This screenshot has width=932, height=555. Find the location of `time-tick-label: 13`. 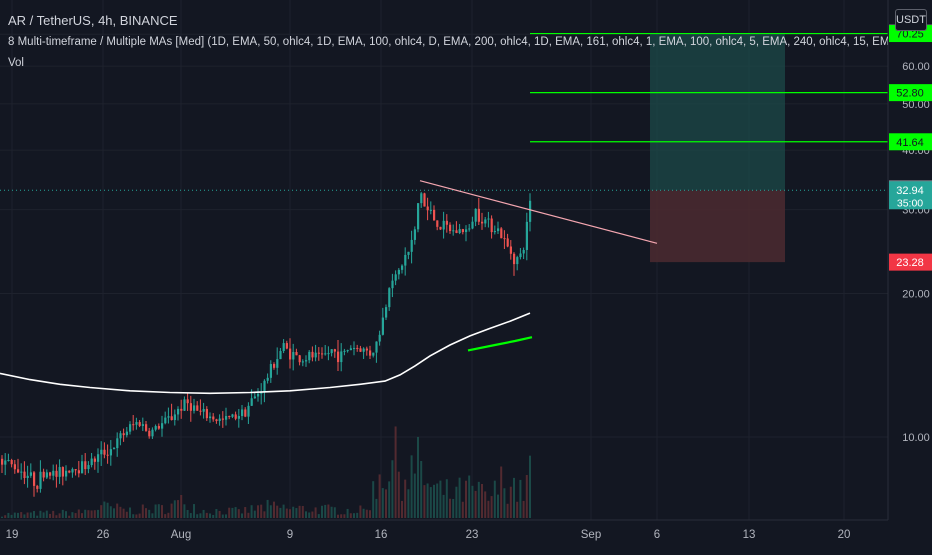

time-tick-label: 13 is located at coordinates (749, 535).